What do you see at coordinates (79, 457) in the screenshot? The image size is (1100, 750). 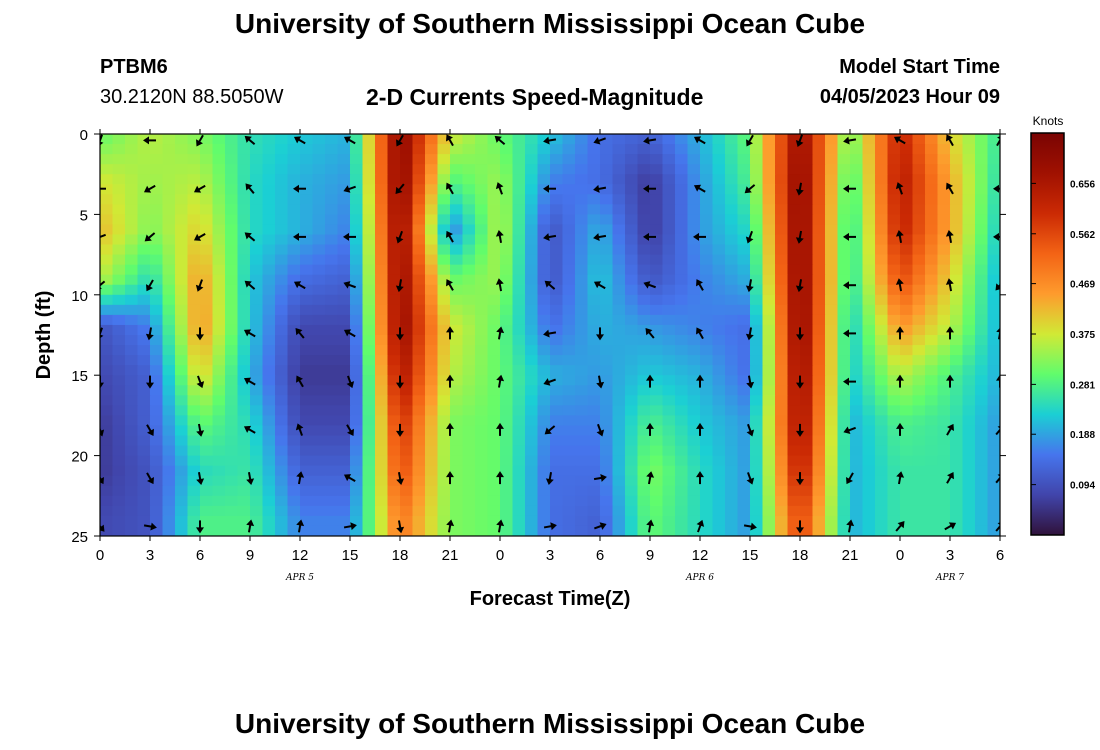 I see `y-tick-label: 20` at bounding box center [79, 457].